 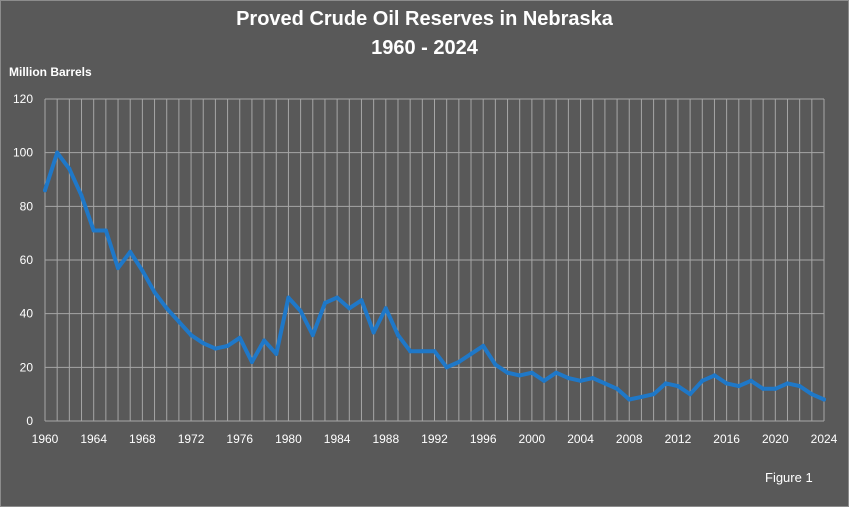 What do you see at coordinates (27, 260) in the screenshot?
I see `y-tick-label: 60` at bounding box center [27, 260].